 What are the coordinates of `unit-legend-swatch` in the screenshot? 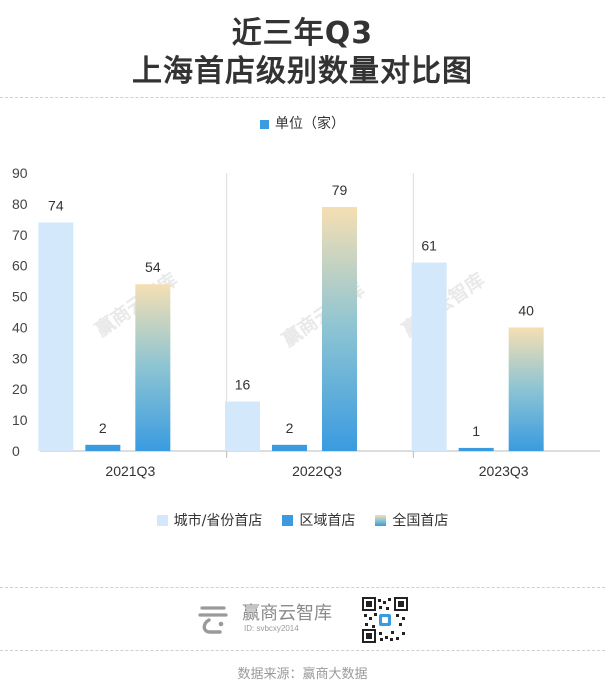 It's located at (264, 124).